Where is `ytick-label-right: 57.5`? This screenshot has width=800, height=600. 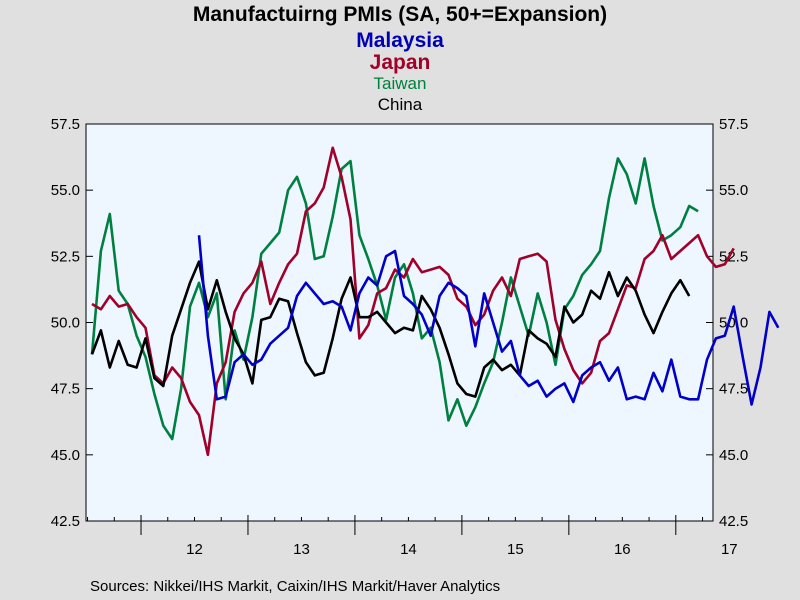 ytick-label-right: 57.5 is located at coordinates (733, 124).